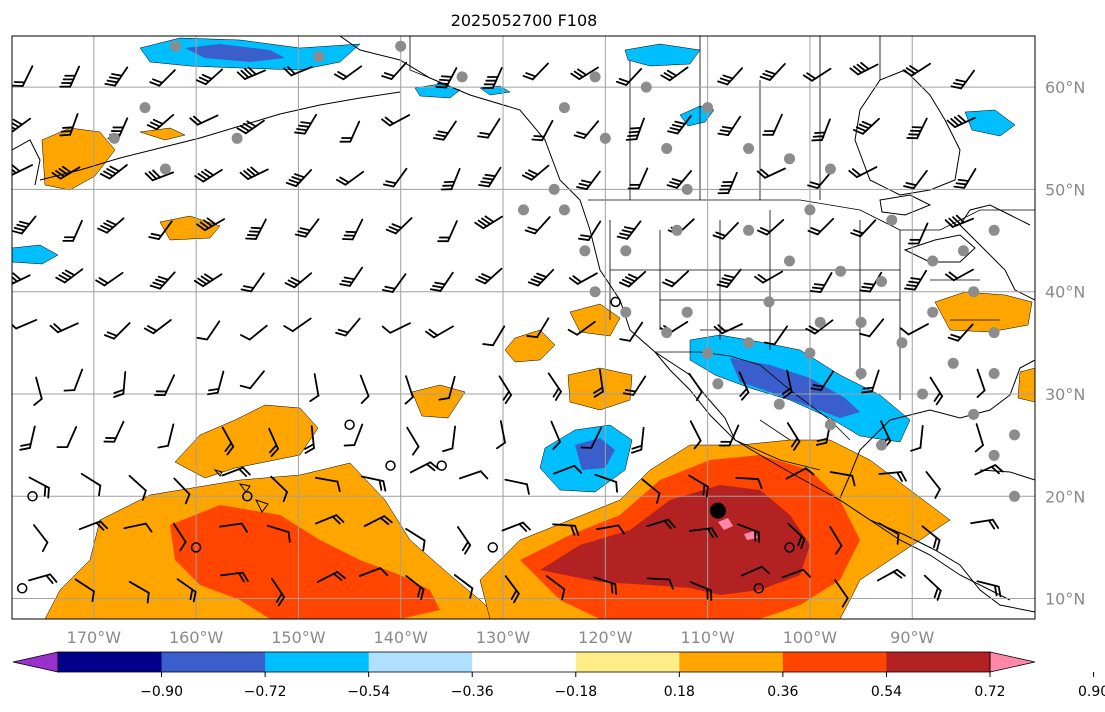 This screenshot has width=1105, height=712. Describe the element at coordinates (401, 637) in the screenshot. I see `longitude-tick-label: 140°W` at that location.